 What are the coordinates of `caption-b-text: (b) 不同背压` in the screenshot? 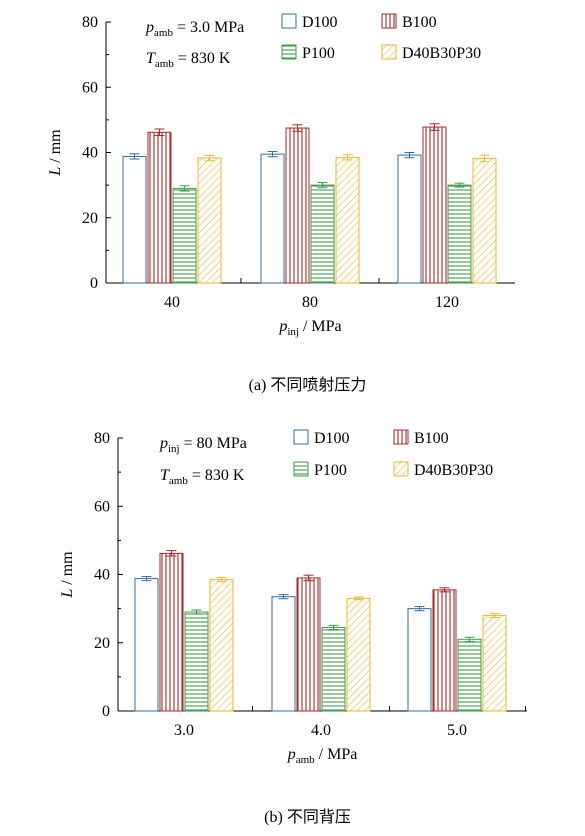 It's located at (307, 817).